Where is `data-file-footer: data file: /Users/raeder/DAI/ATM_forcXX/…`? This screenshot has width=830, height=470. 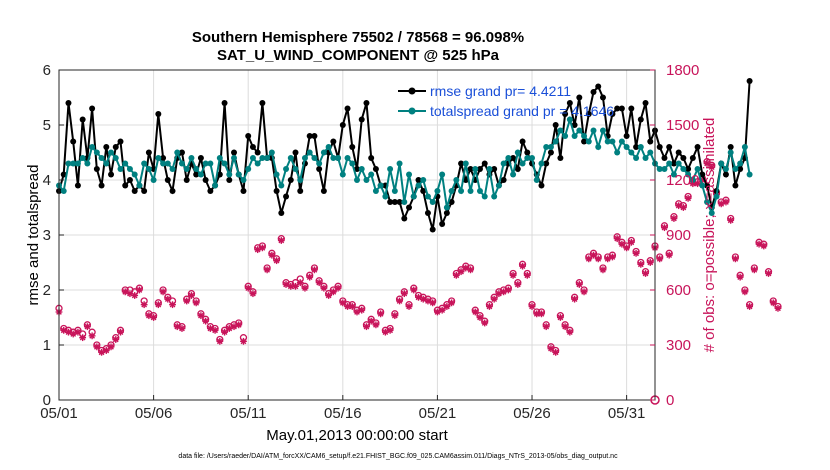 data-file-footer: data file: /Users/raeder/DAI/ATM_forcXX/… is located at coordinates (398, 456).